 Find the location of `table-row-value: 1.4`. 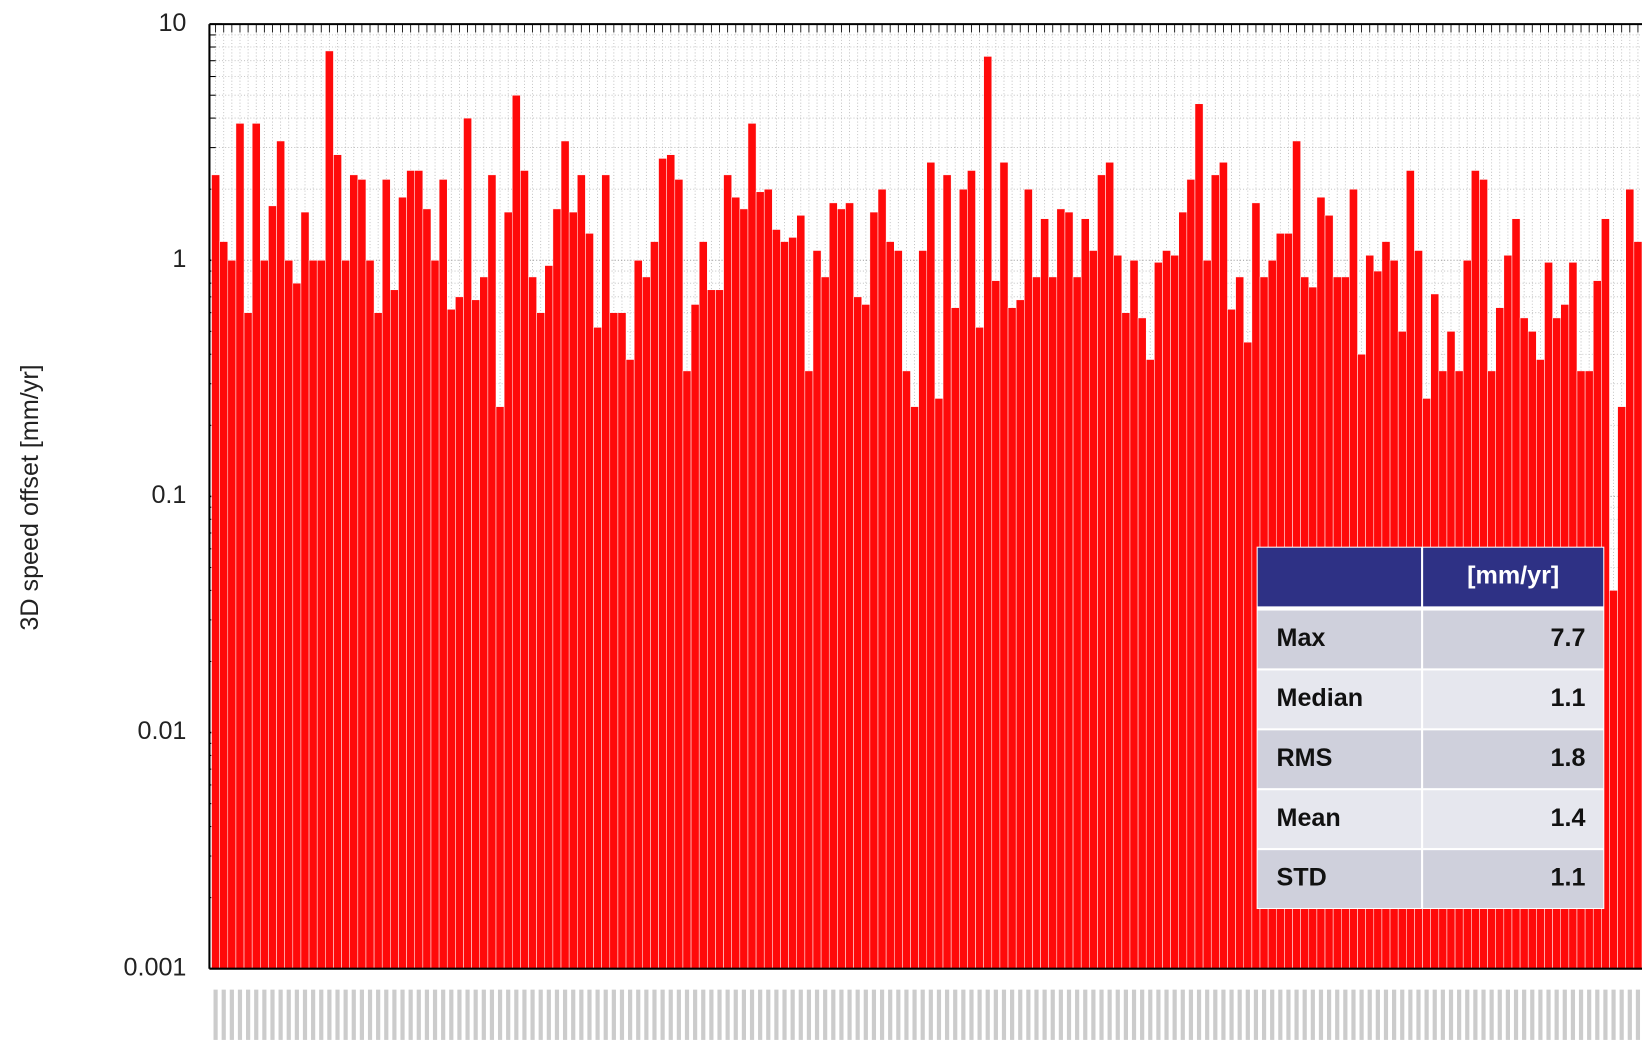

table-row-value: 1.4 is located at coordinates (1568, 818).